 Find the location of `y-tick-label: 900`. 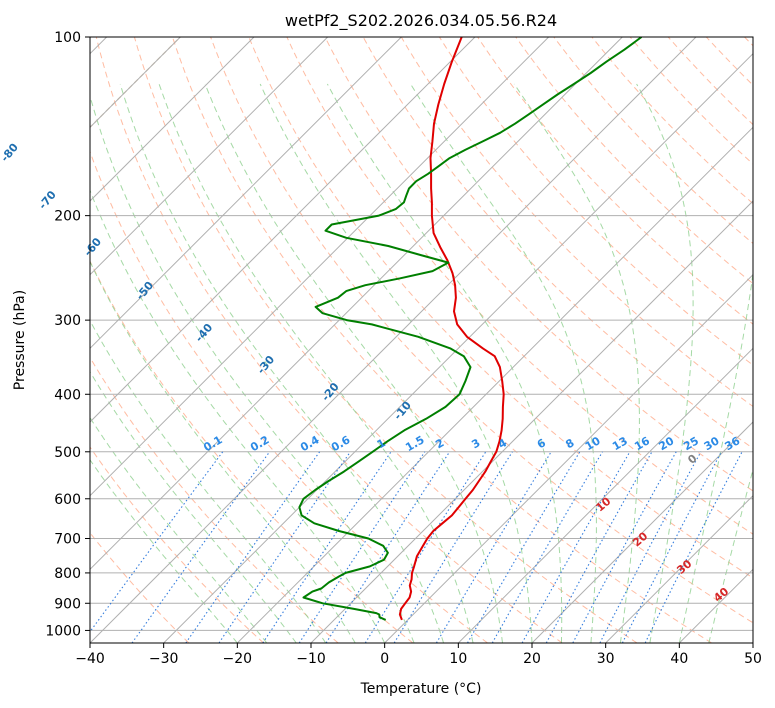

y-tick-label: 900 is located at coordinates (67, 604).